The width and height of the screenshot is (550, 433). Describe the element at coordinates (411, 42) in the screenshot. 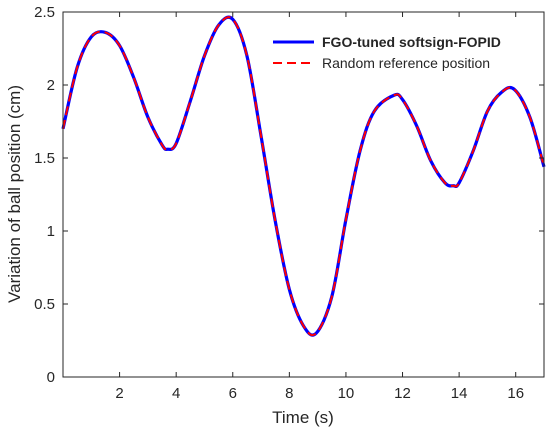

I see `legend-label-fgo: FGO-tuned softsign-FOPID` at that location.